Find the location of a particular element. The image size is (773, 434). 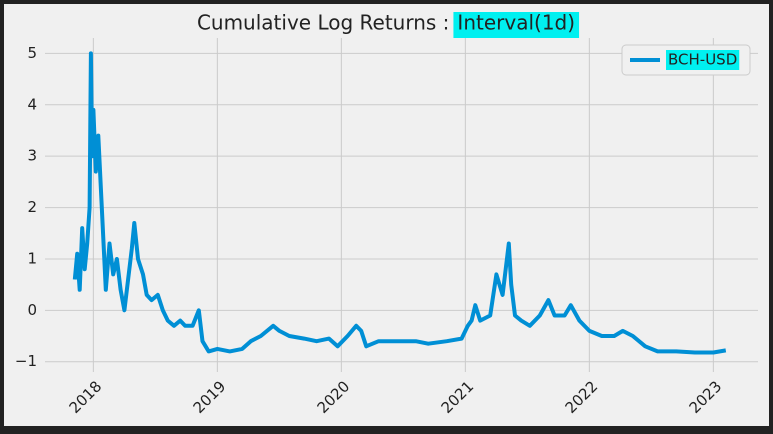

y-tick-label: 2 is located at coordinates (32, 207).